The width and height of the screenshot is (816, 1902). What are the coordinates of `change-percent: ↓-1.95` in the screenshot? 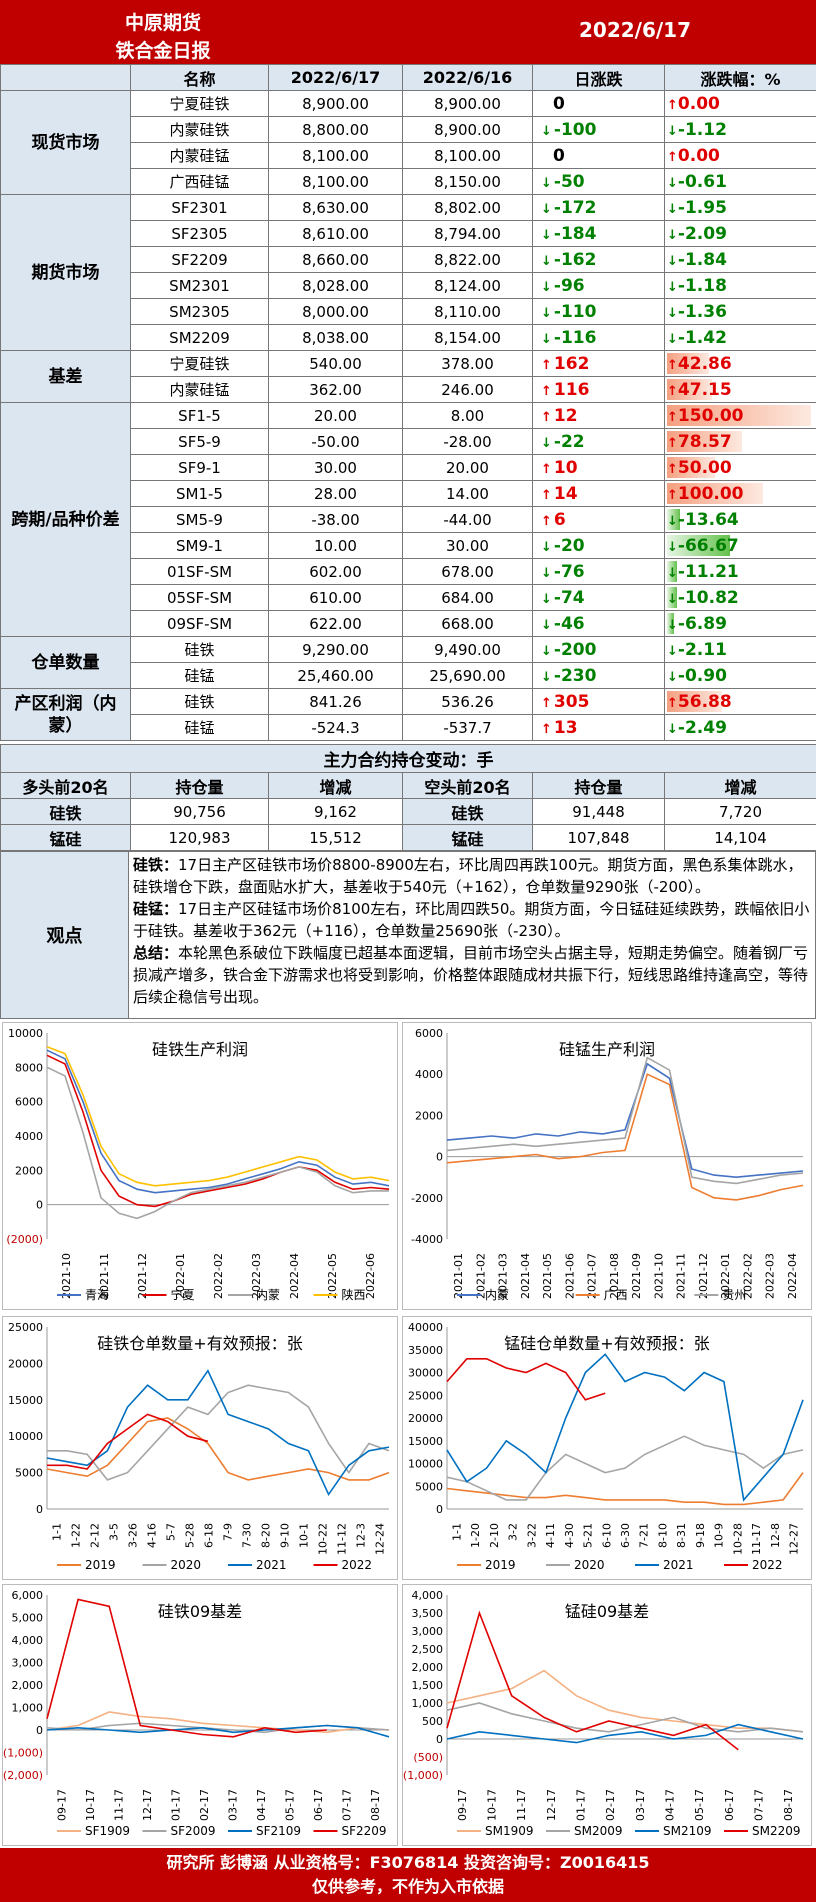 It's located at (740, 207).